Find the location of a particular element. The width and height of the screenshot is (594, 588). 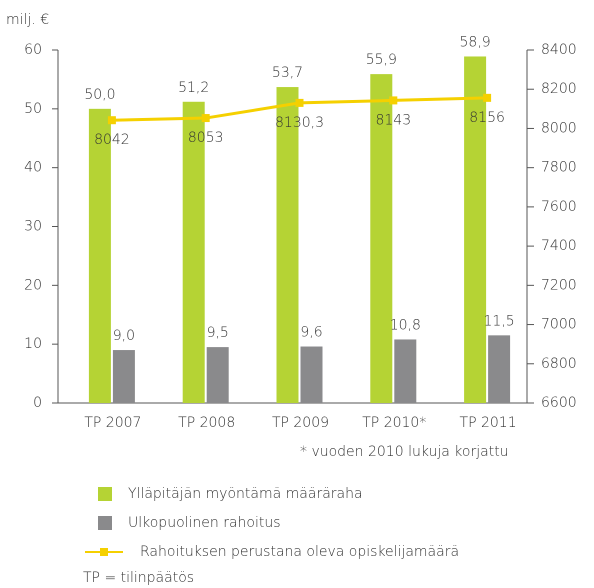

y2-tick-label: 8000 is located at coordinates (559, 128).